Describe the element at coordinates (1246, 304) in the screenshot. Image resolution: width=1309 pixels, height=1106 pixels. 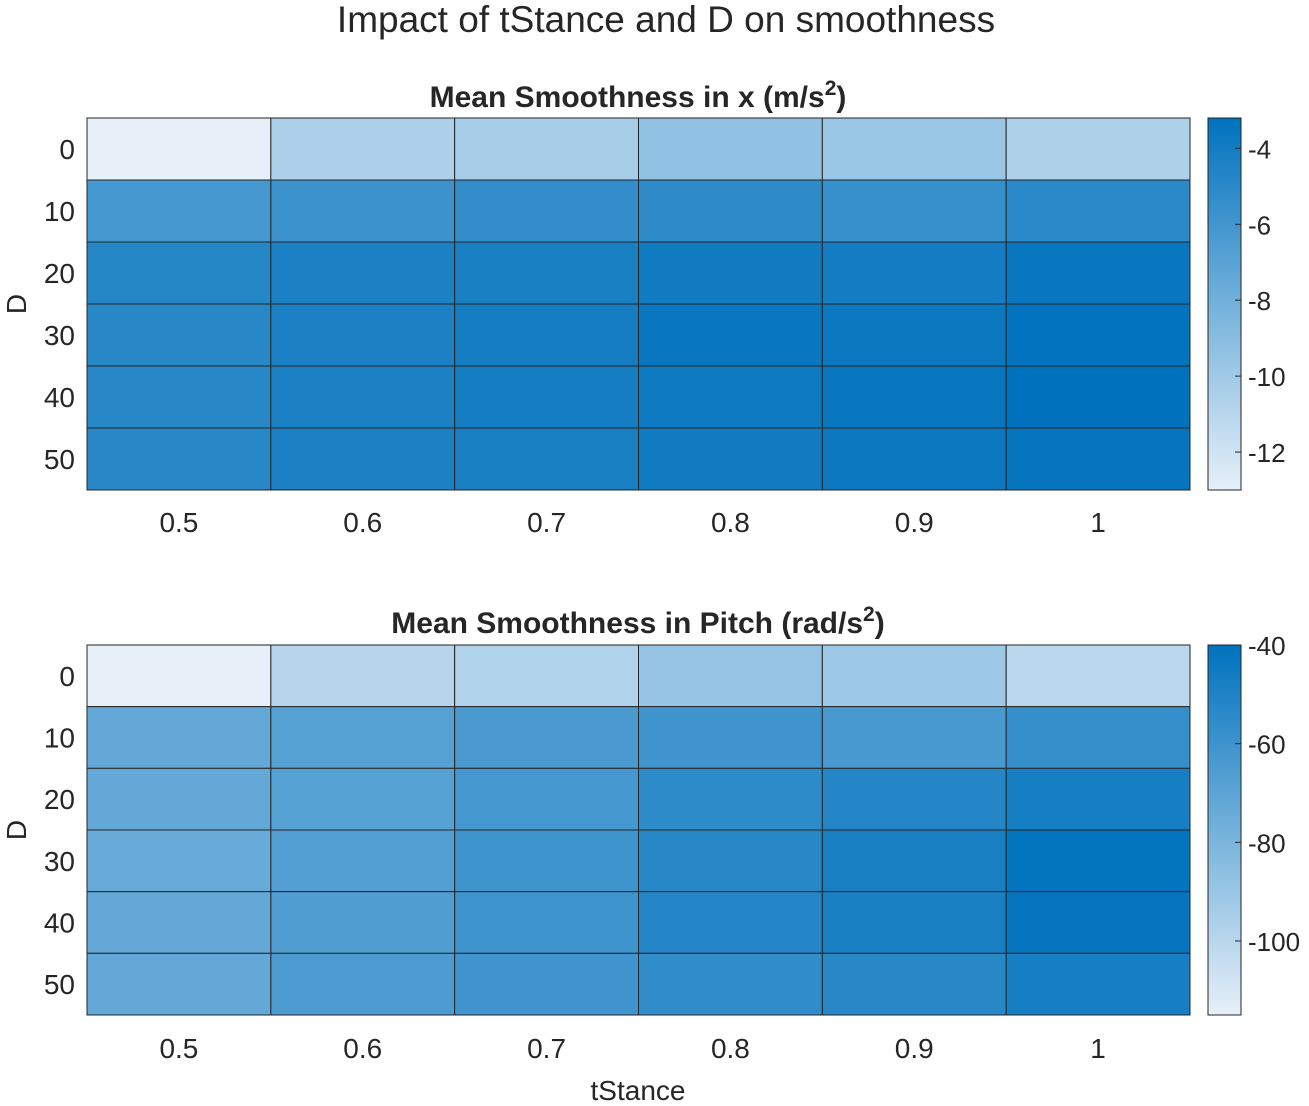
I see `colorbar: -12 -10 -8 -6 -4` at that location.